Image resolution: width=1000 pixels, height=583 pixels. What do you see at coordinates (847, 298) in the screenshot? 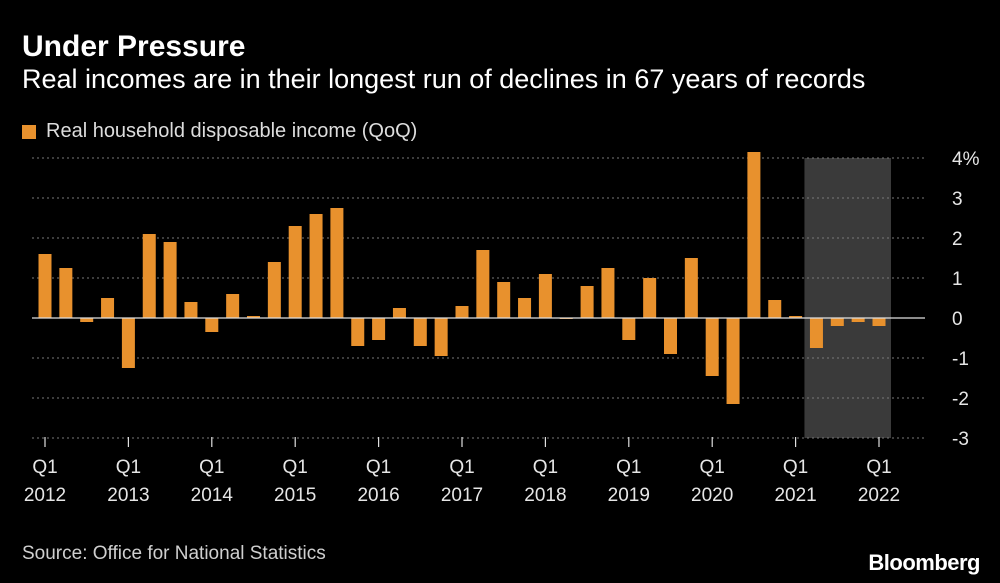
I see `shaded-period` at bounding box center [847, 298].